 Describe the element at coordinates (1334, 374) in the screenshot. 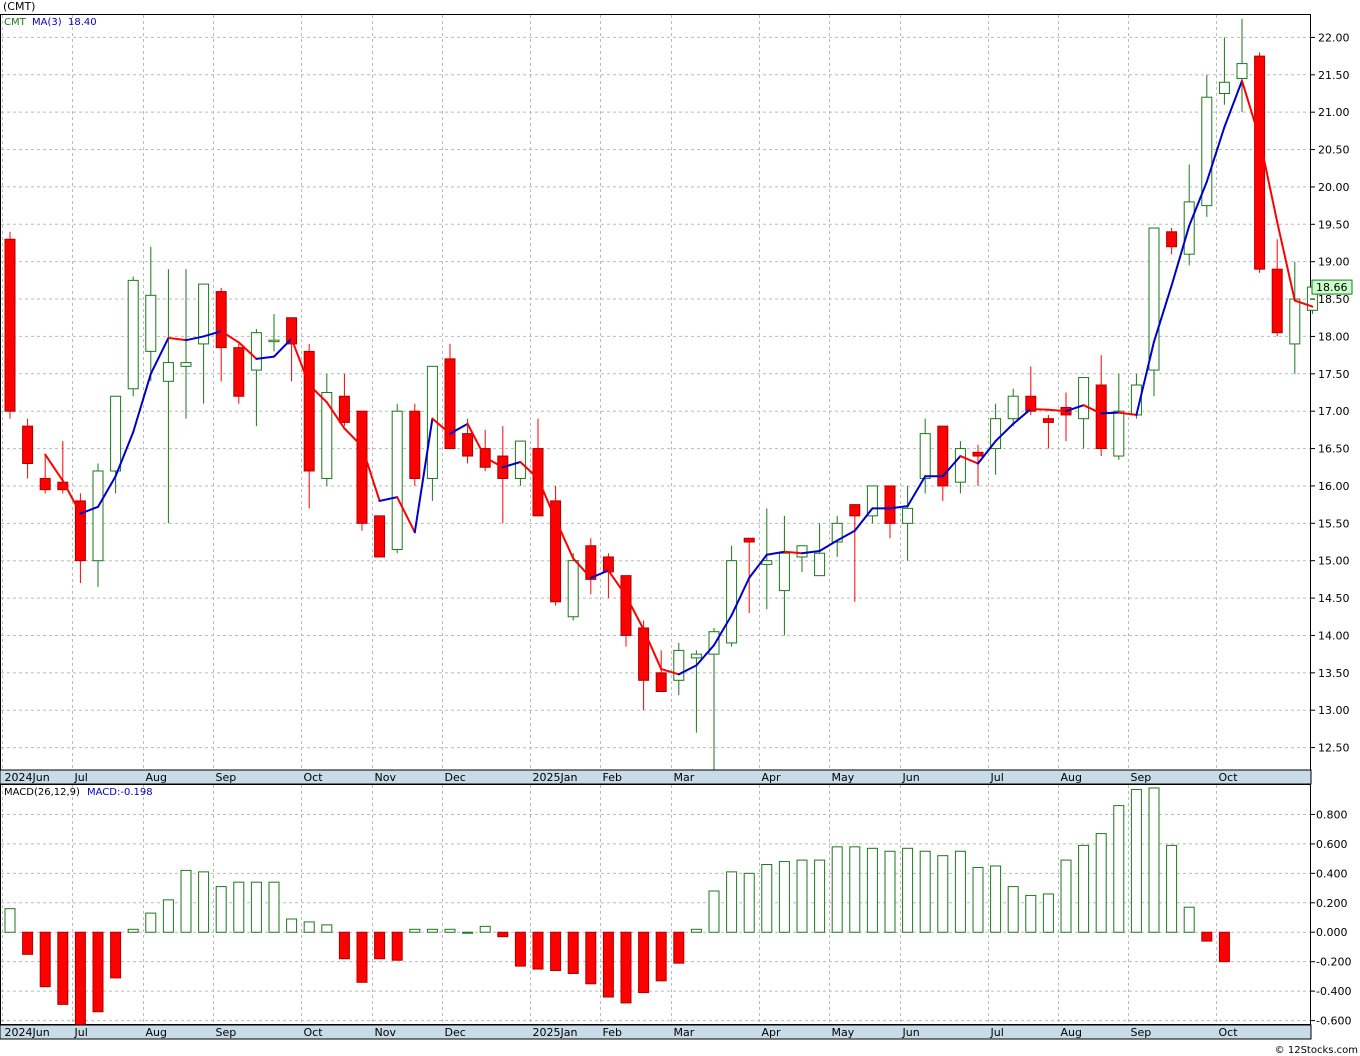

I see `price-tick-label: 17.50` at that location.